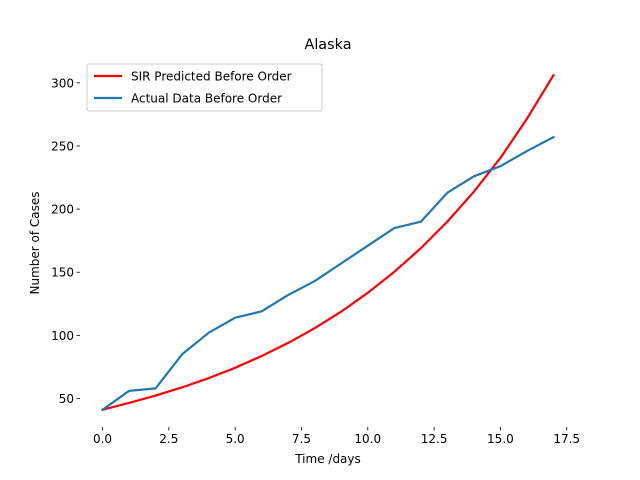 This screenshot has width=640, height=480. What do you see at coordinates (434, 439) in the screenshot?
I see `x-tick-label: 12.5` at bounding box center [434, 439].